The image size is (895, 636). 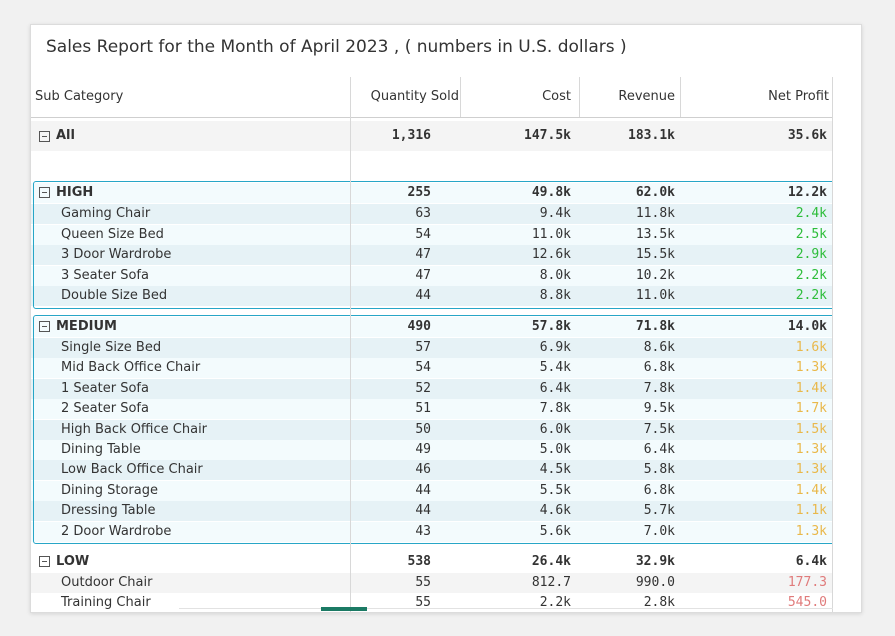 What do you see at coordinates (556, 96) in the screenshot?
I see `header-cost: Cost` at bounding box center [556, 96].